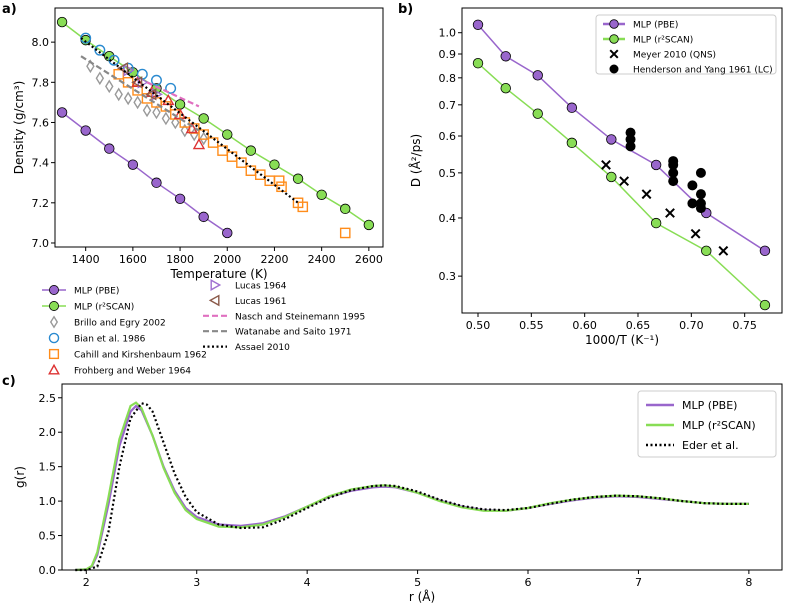 This screenshot has width=793, height=616. Describe the element at coordinates (86, 582) in the screenshot. I see `x-tick-label: 2` at that location.